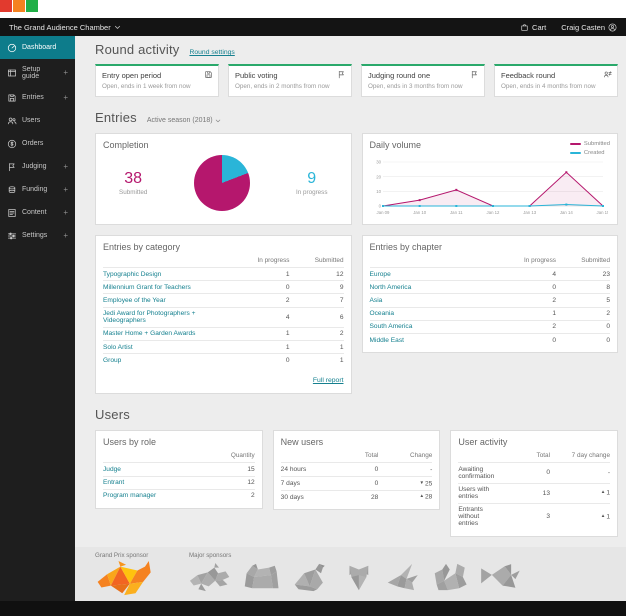 The width and height of the screenshot is (626, 616). Describe the element at coordinates (543, 456) in the screenshot. I see `column-header-total: Total` at that location.